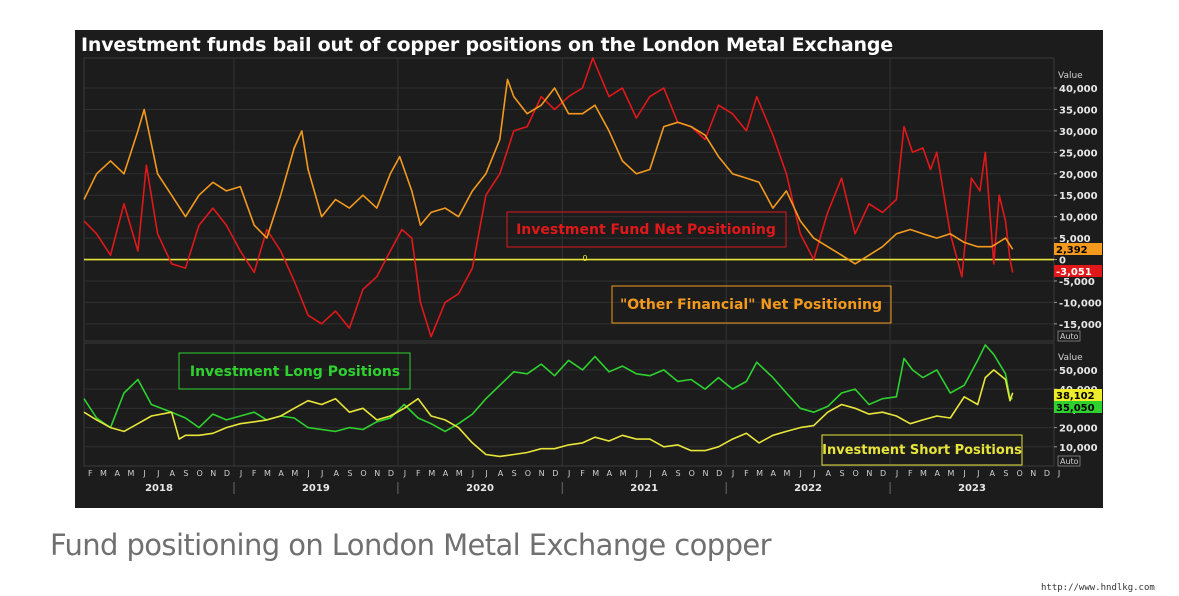 The image size is (1179, 596). What do you see at coordinates (159, 488) in the screenshot?
I see `x-year-label: 2018` at bounding box center [159, 488].